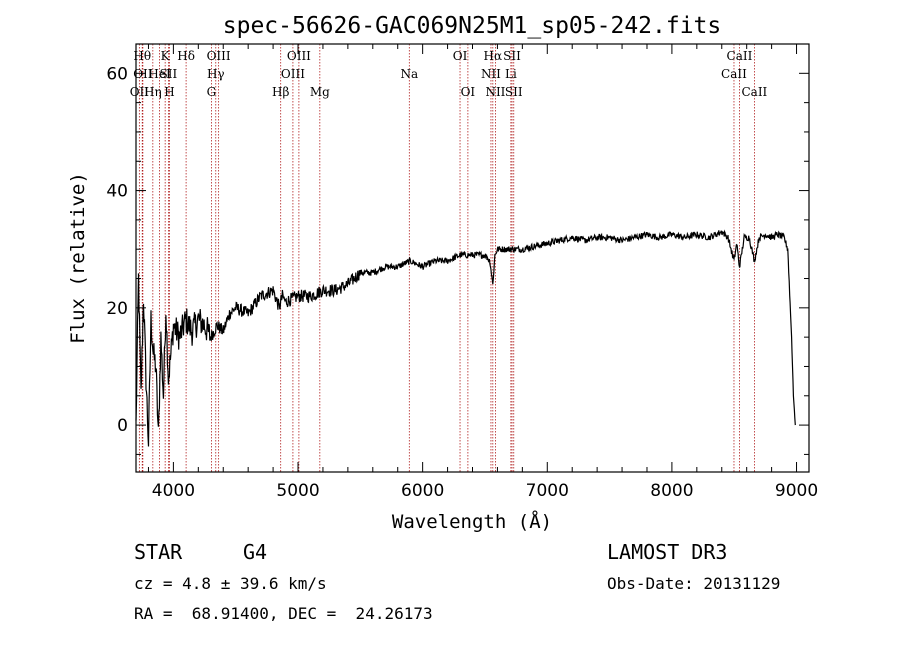 The height and width of the screenshot is (649, 900). I want to click on spectral-line-label: Hα, so click(493, 56).